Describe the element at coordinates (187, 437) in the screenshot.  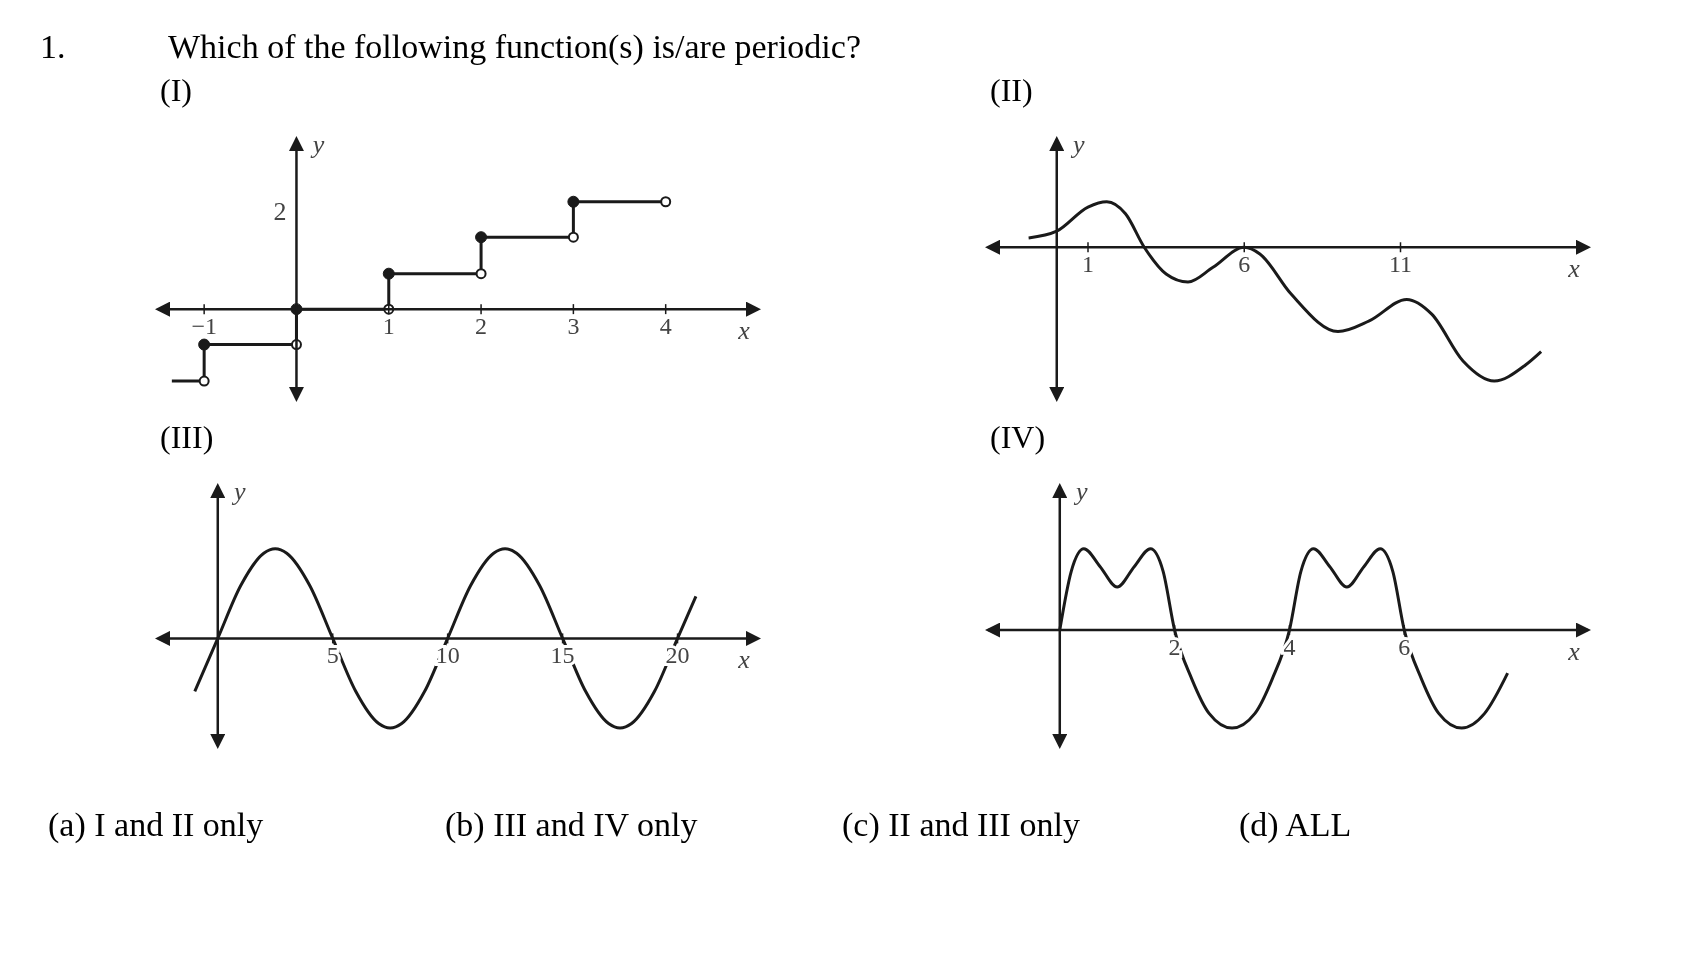
I see `chart-title: (III)` at that location.